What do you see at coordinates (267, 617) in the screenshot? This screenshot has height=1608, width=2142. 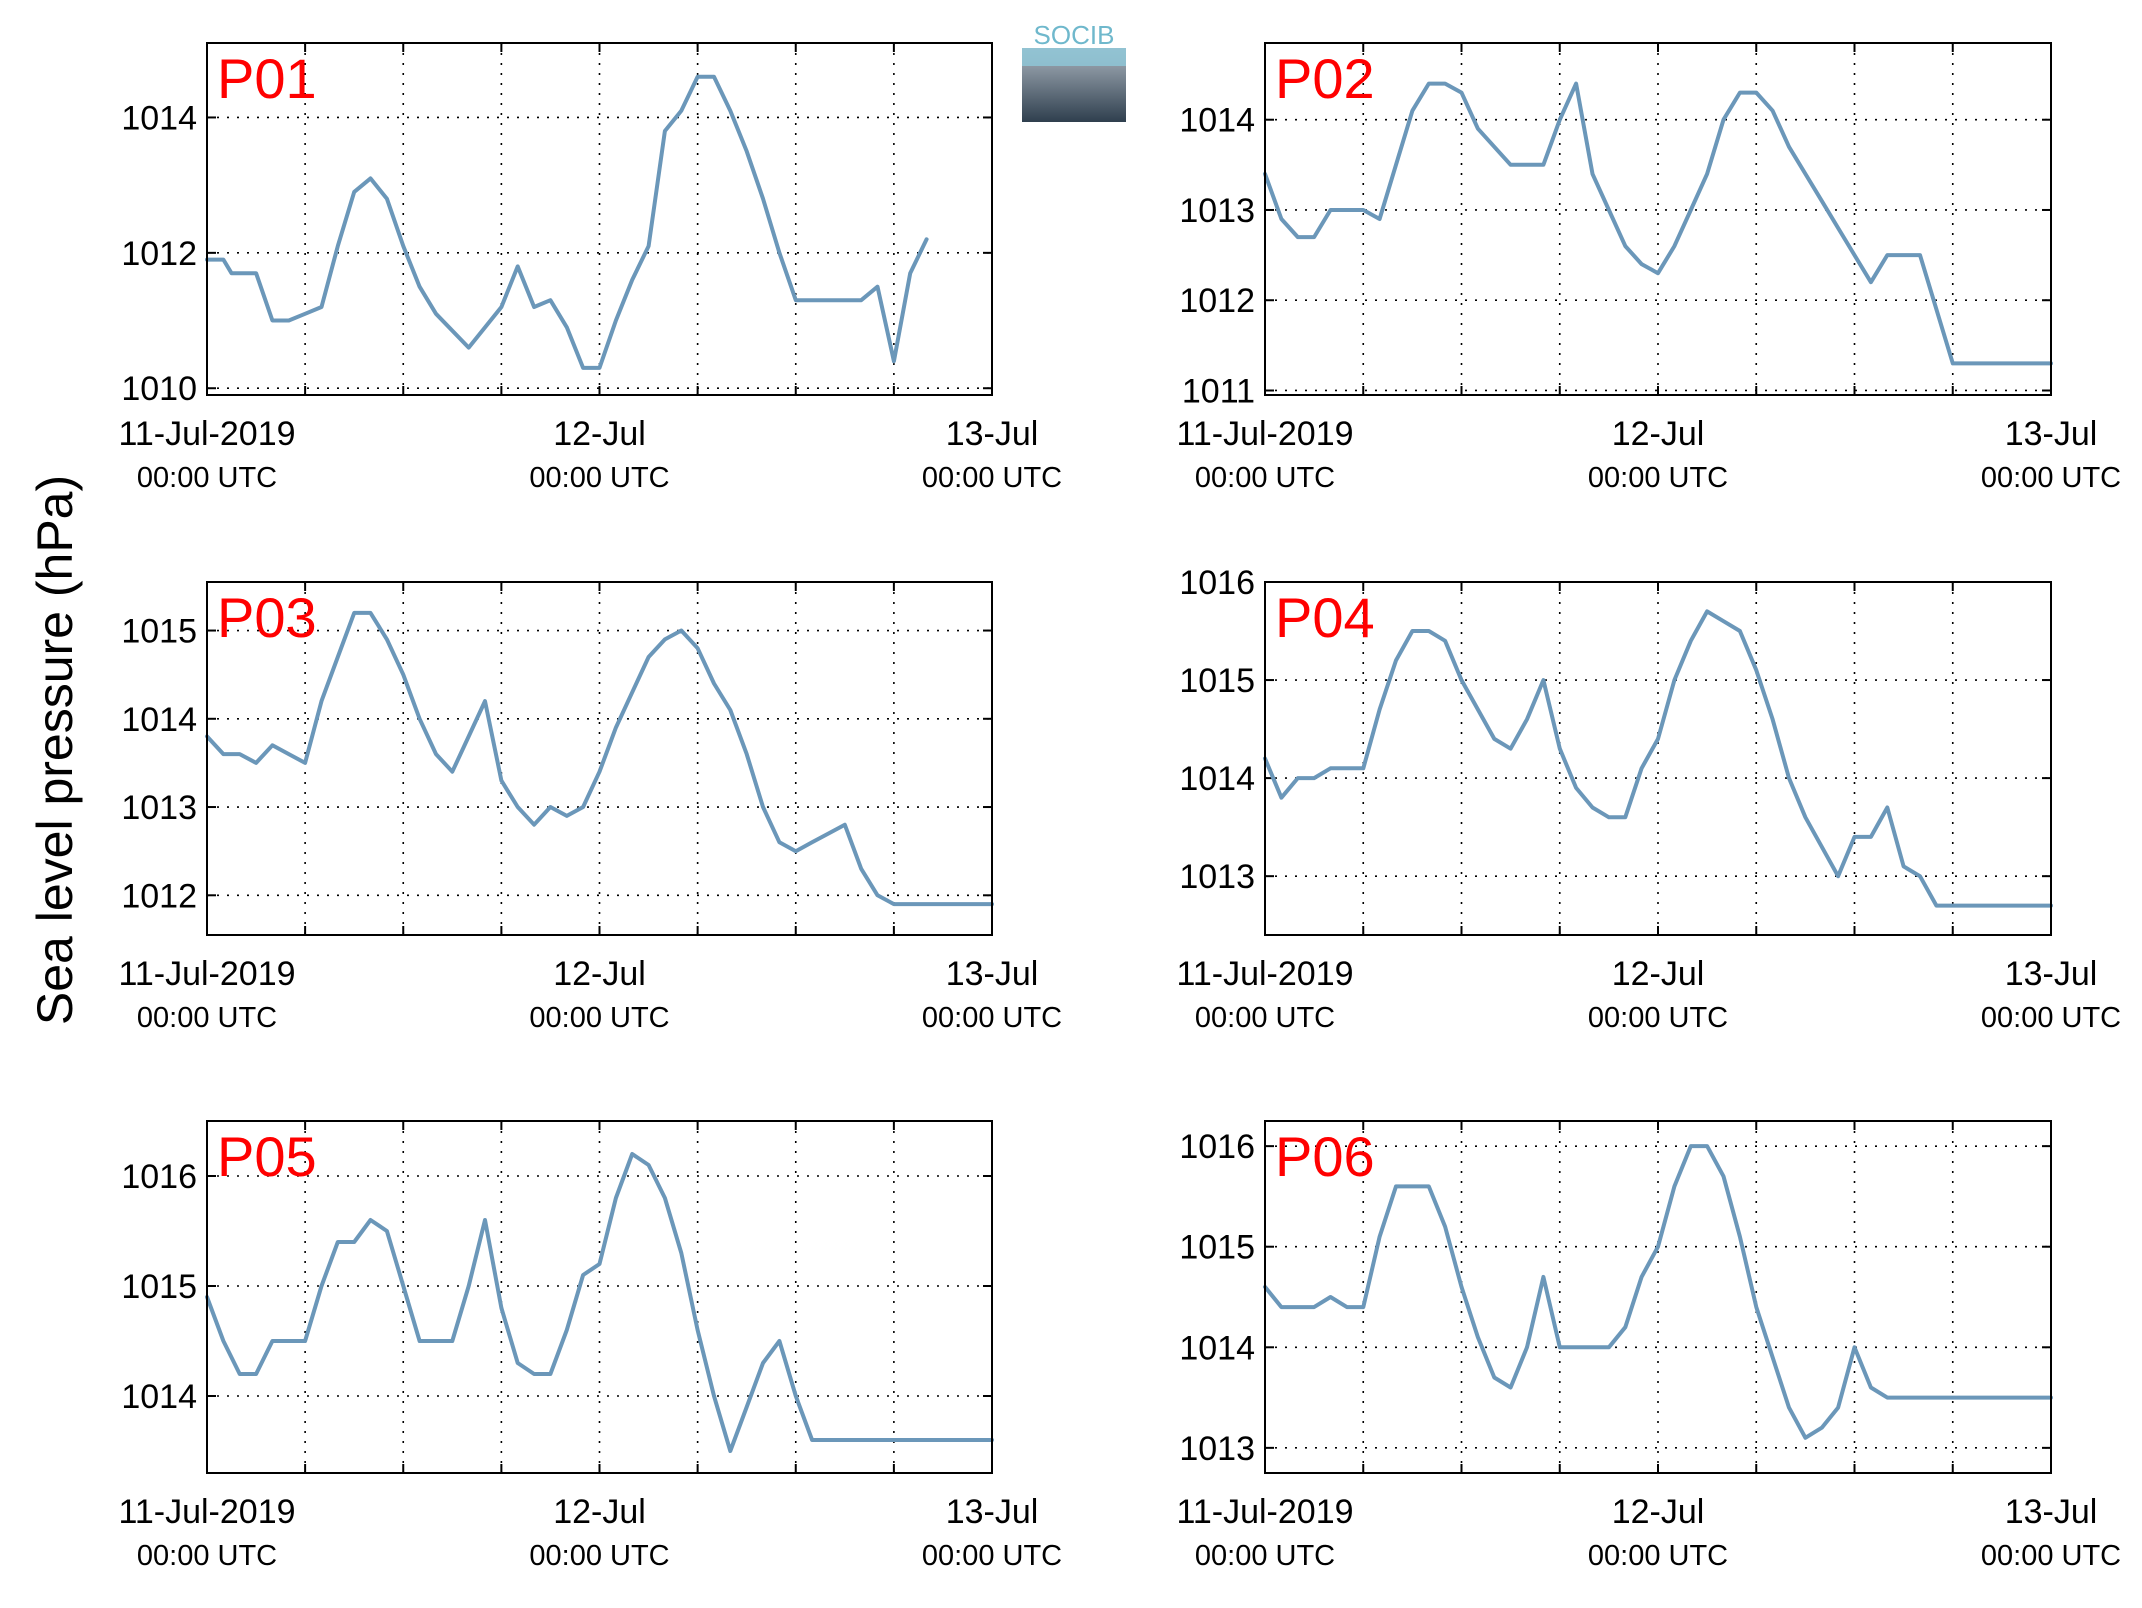 I see `panel-title: P03` at bounding box center [267, 617].